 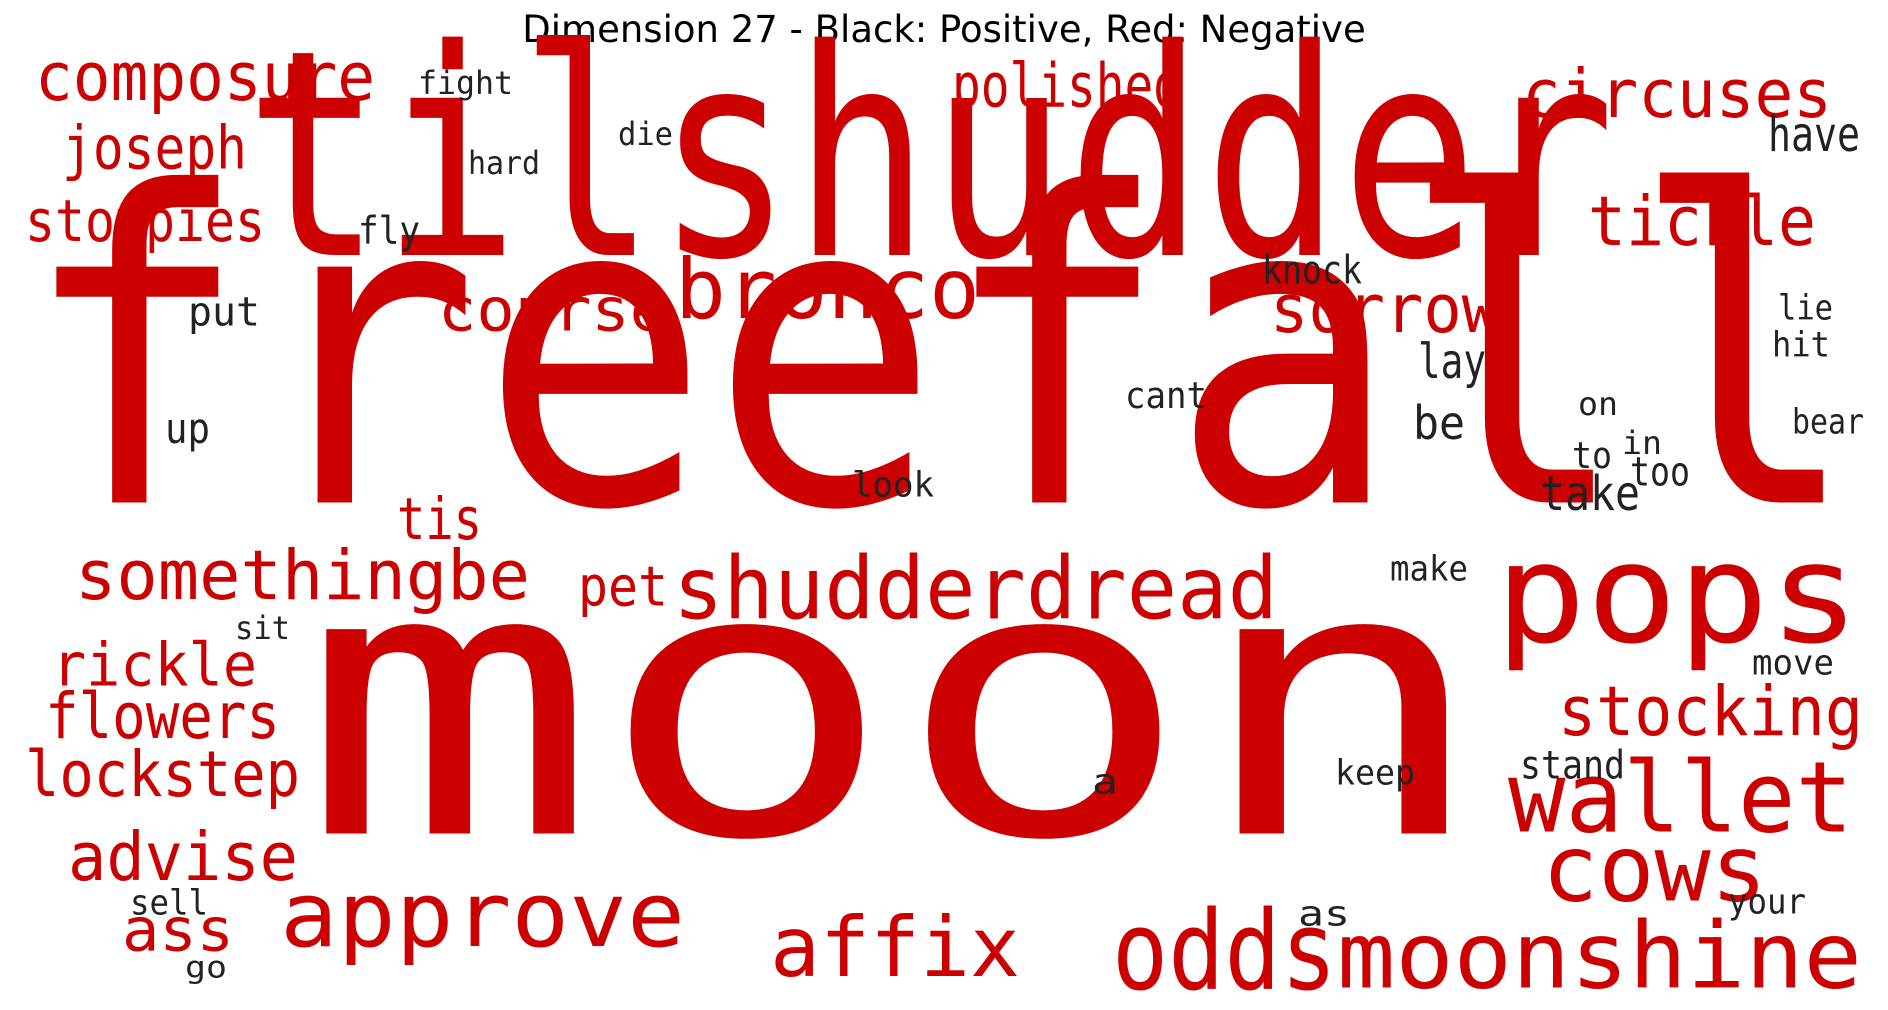 I want to click on word-hard: hard, so click(x=504, y=163).